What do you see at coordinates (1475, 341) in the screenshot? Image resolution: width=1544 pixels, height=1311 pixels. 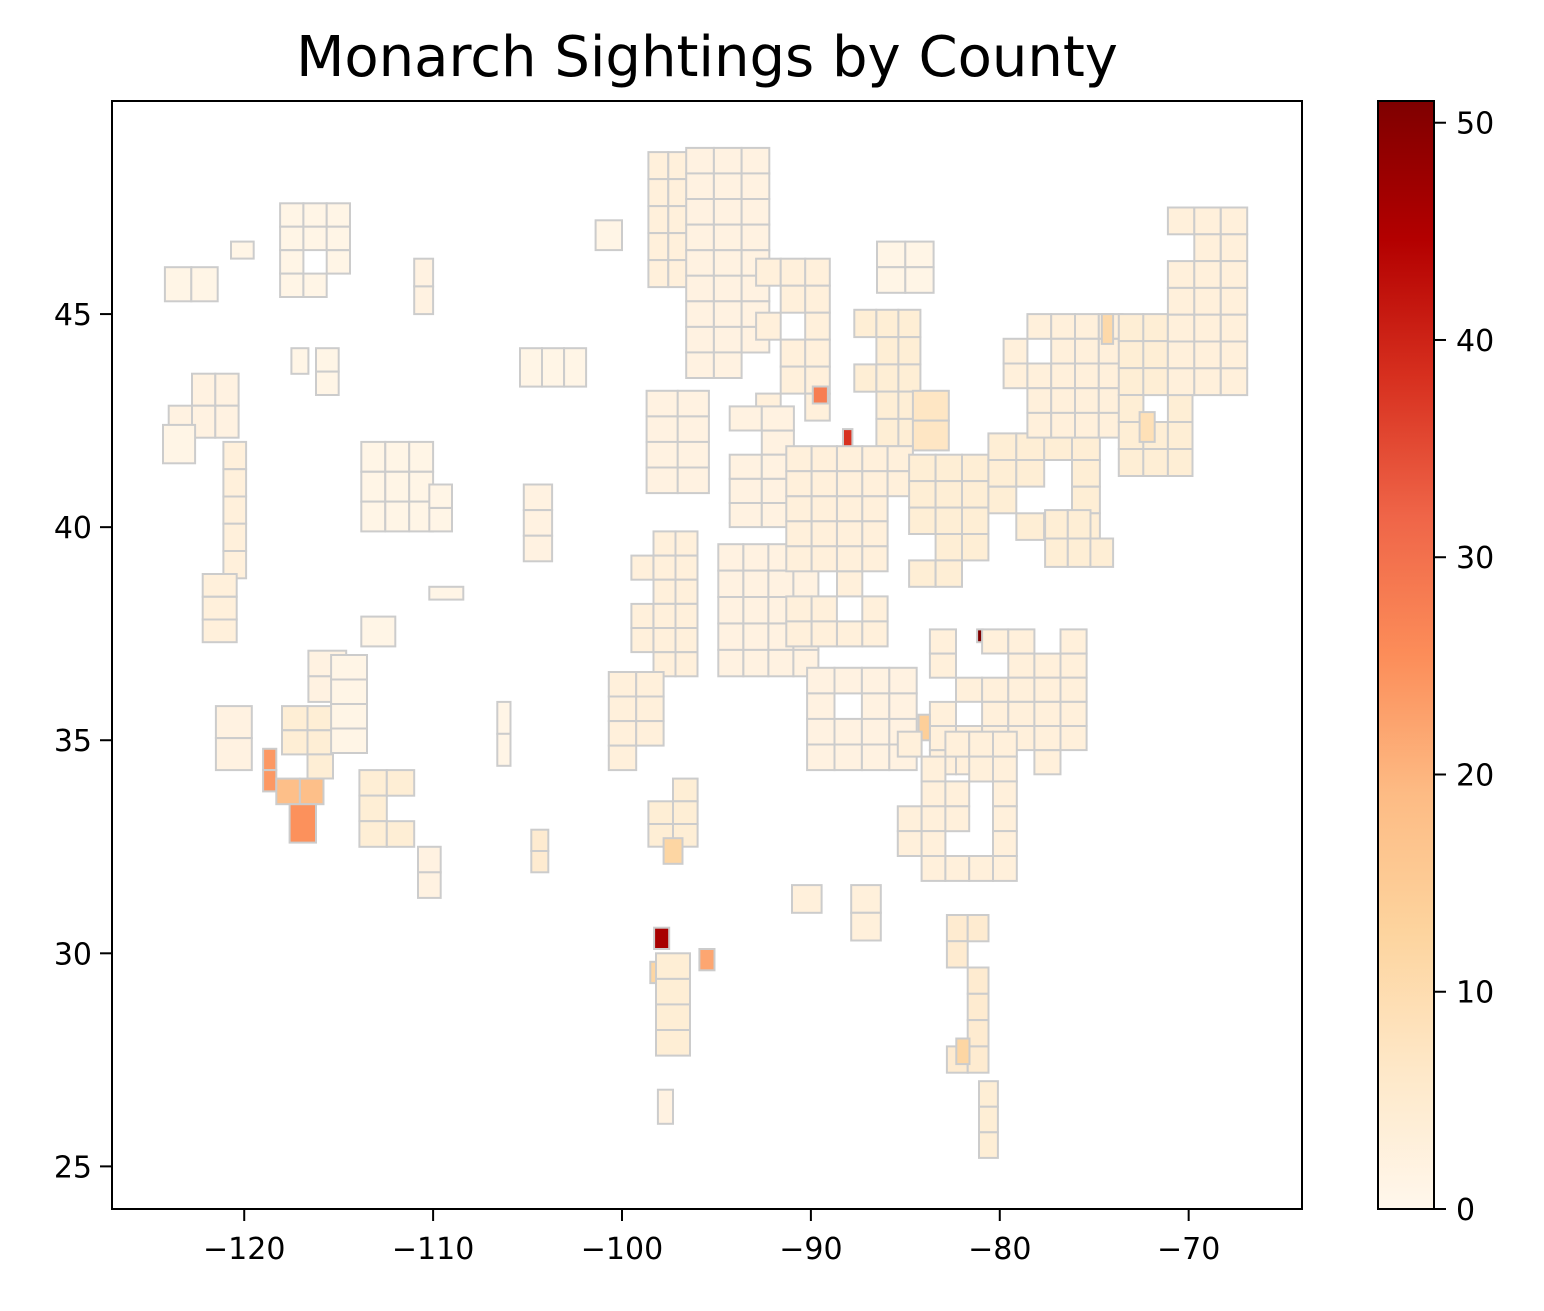 I see `colorbar-tick-label: 40` at bounding box center [1475, 341].